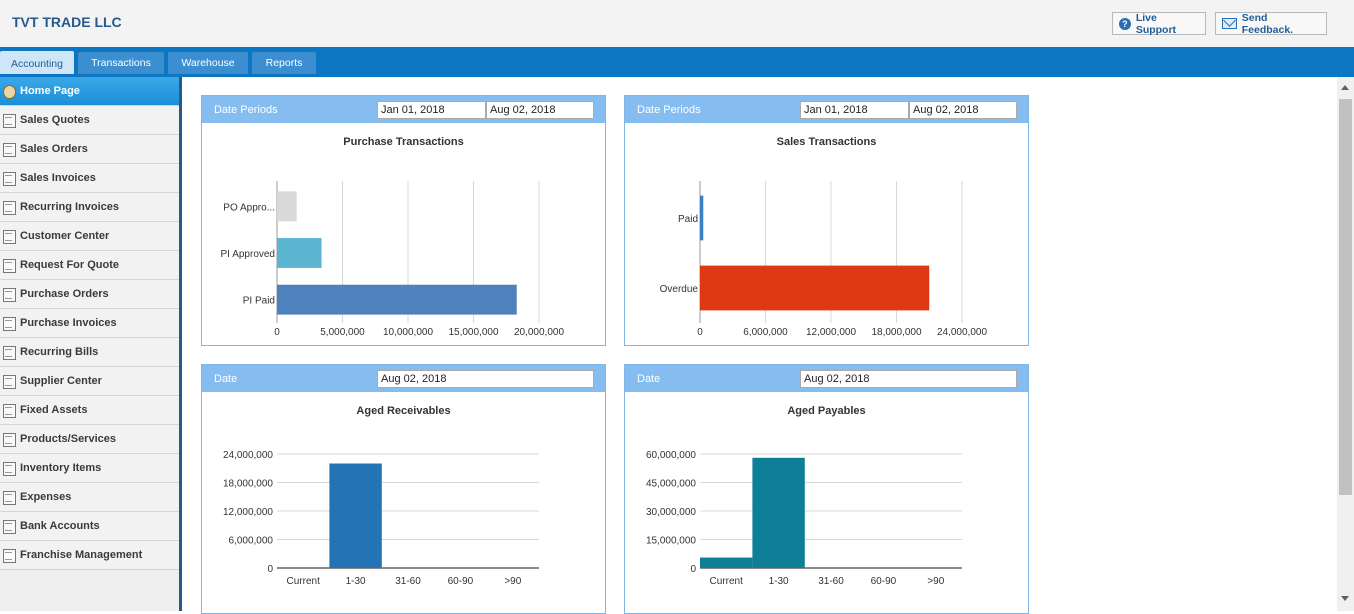  I want to click on sidebar-item-expenses: Expenses, so click(89, 497).